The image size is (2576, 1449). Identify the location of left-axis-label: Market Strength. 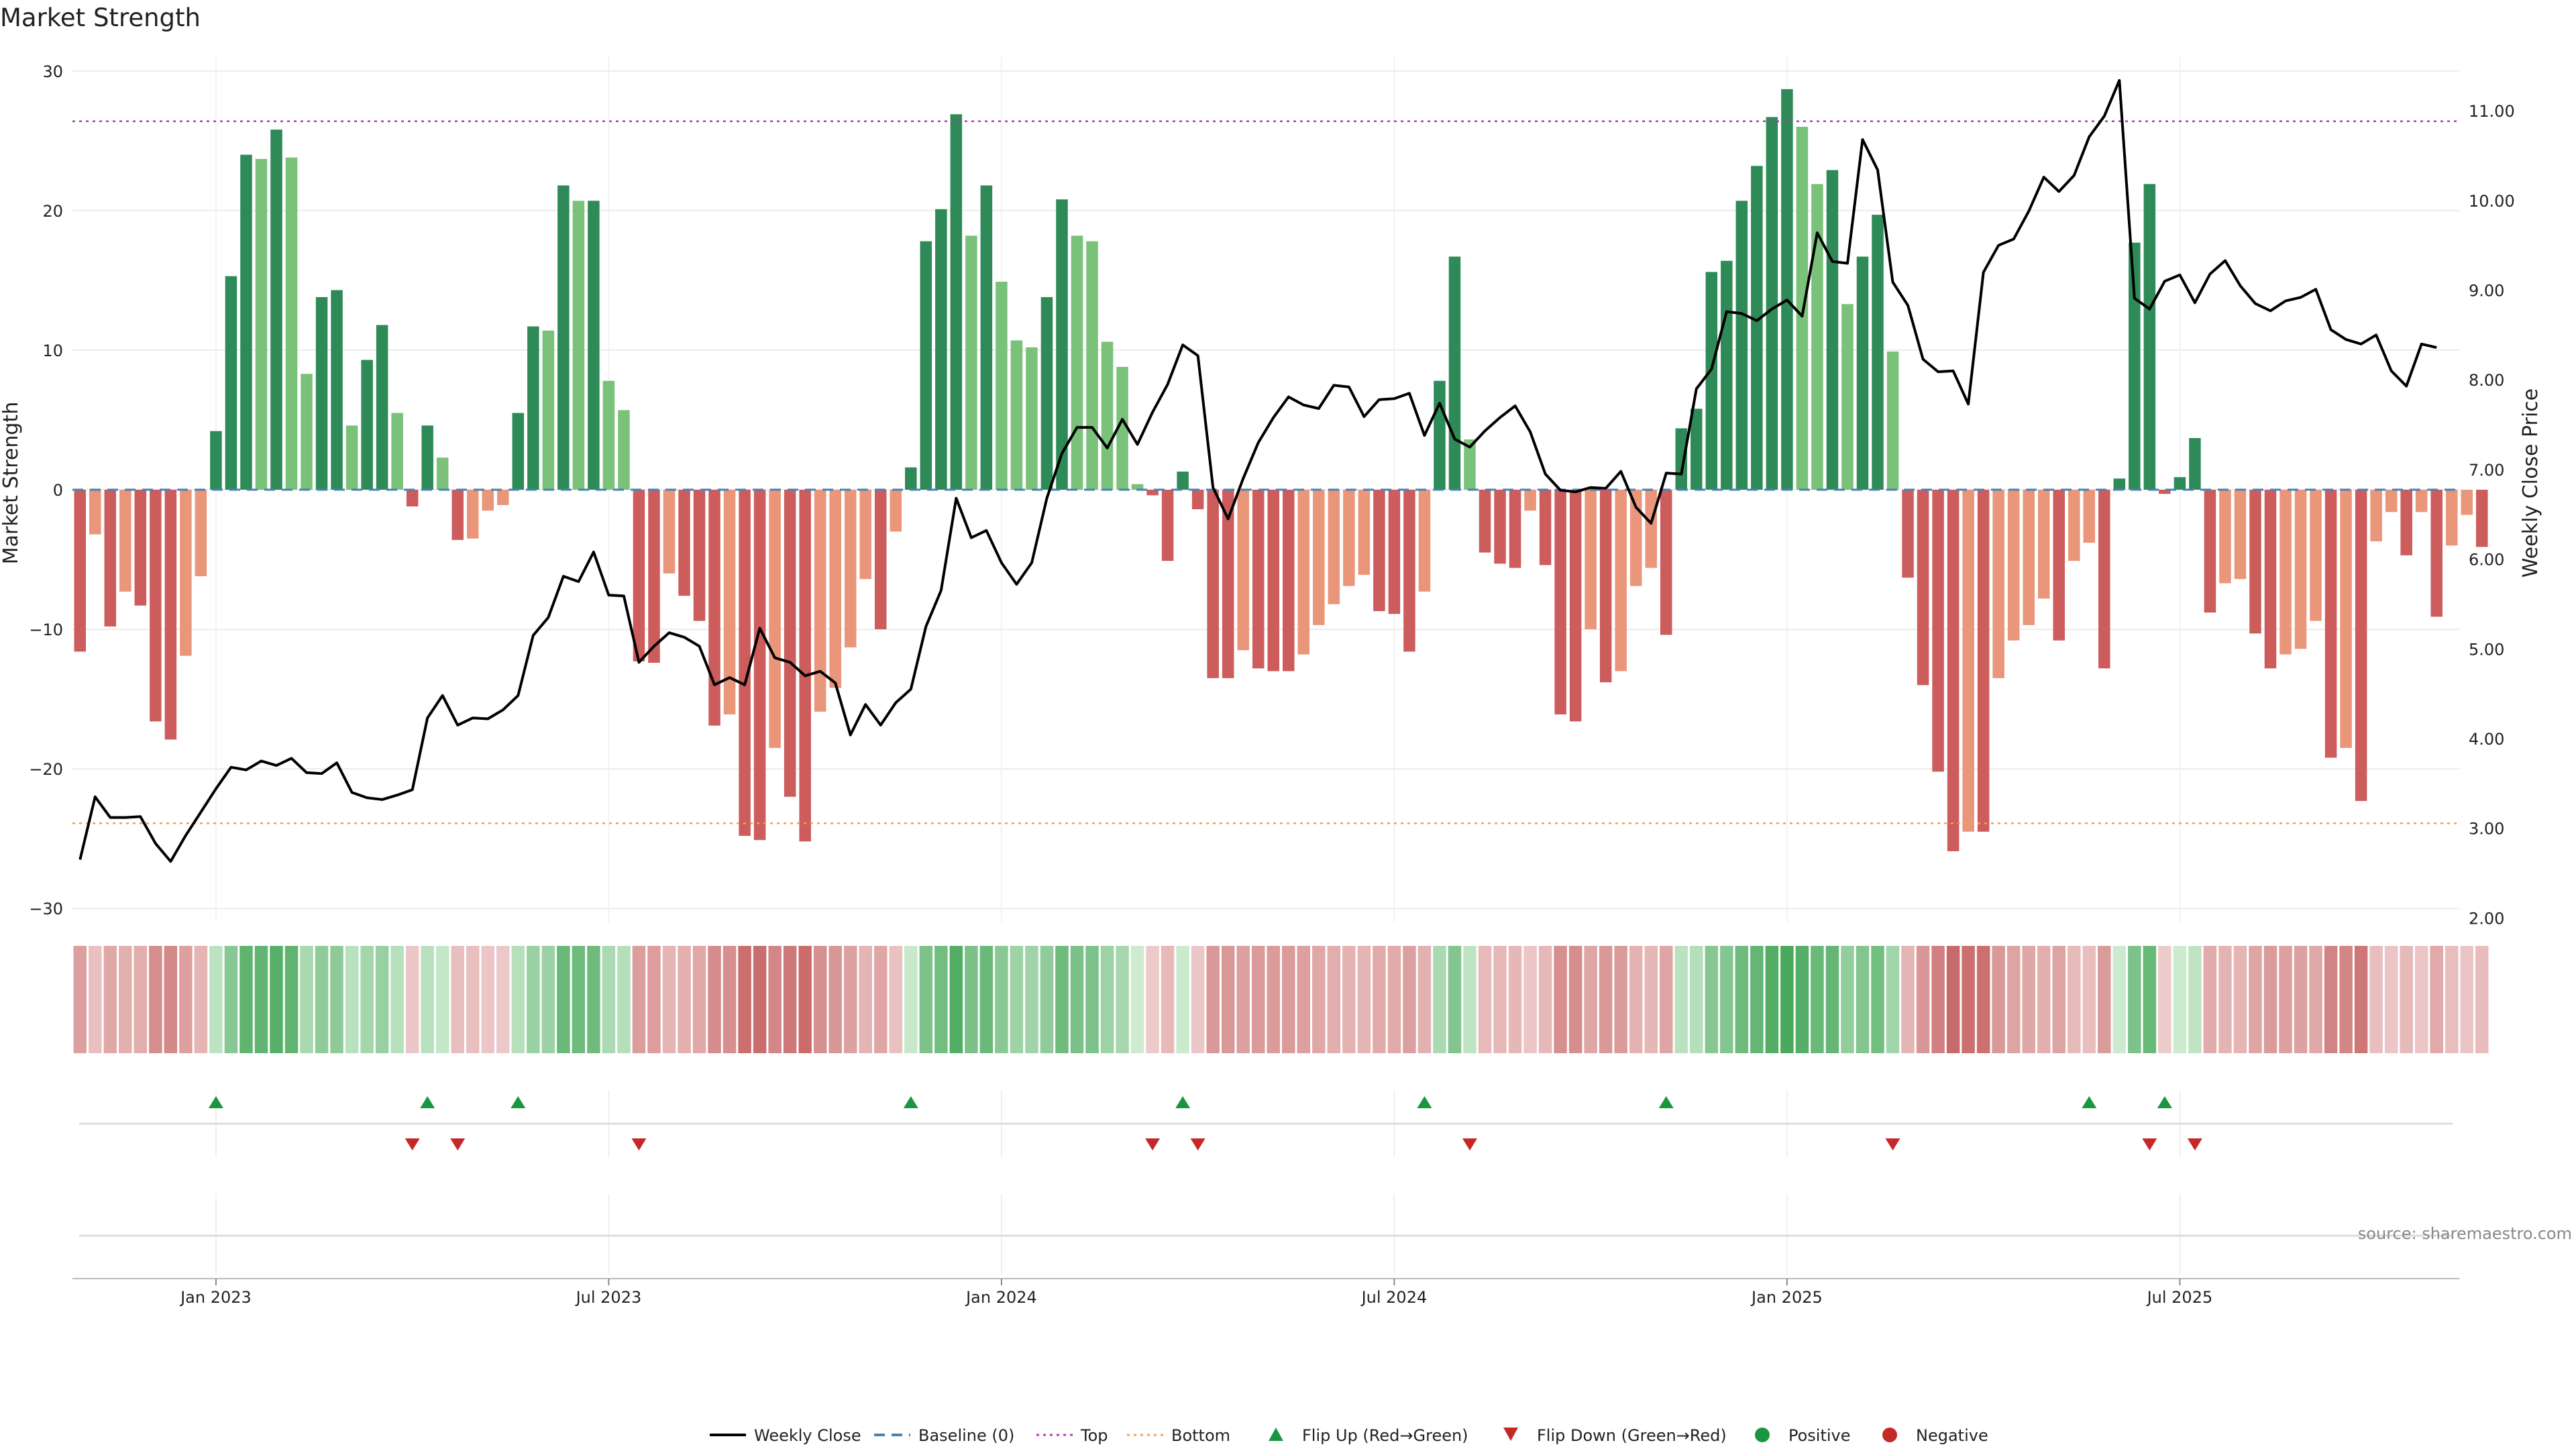
(11, 483).